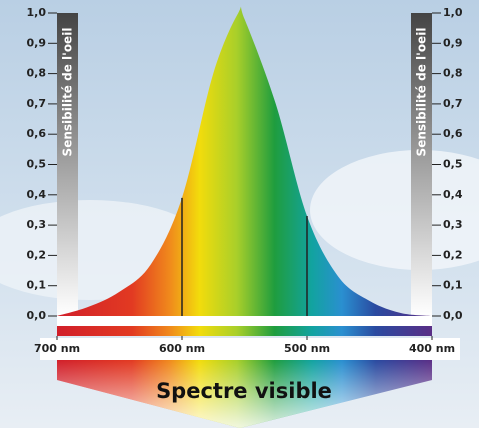 The image size is (479, 428). Describe the element at coordinates (453, 254) in the screenshot. I see `y2-tick-label: 0,2` at that location.